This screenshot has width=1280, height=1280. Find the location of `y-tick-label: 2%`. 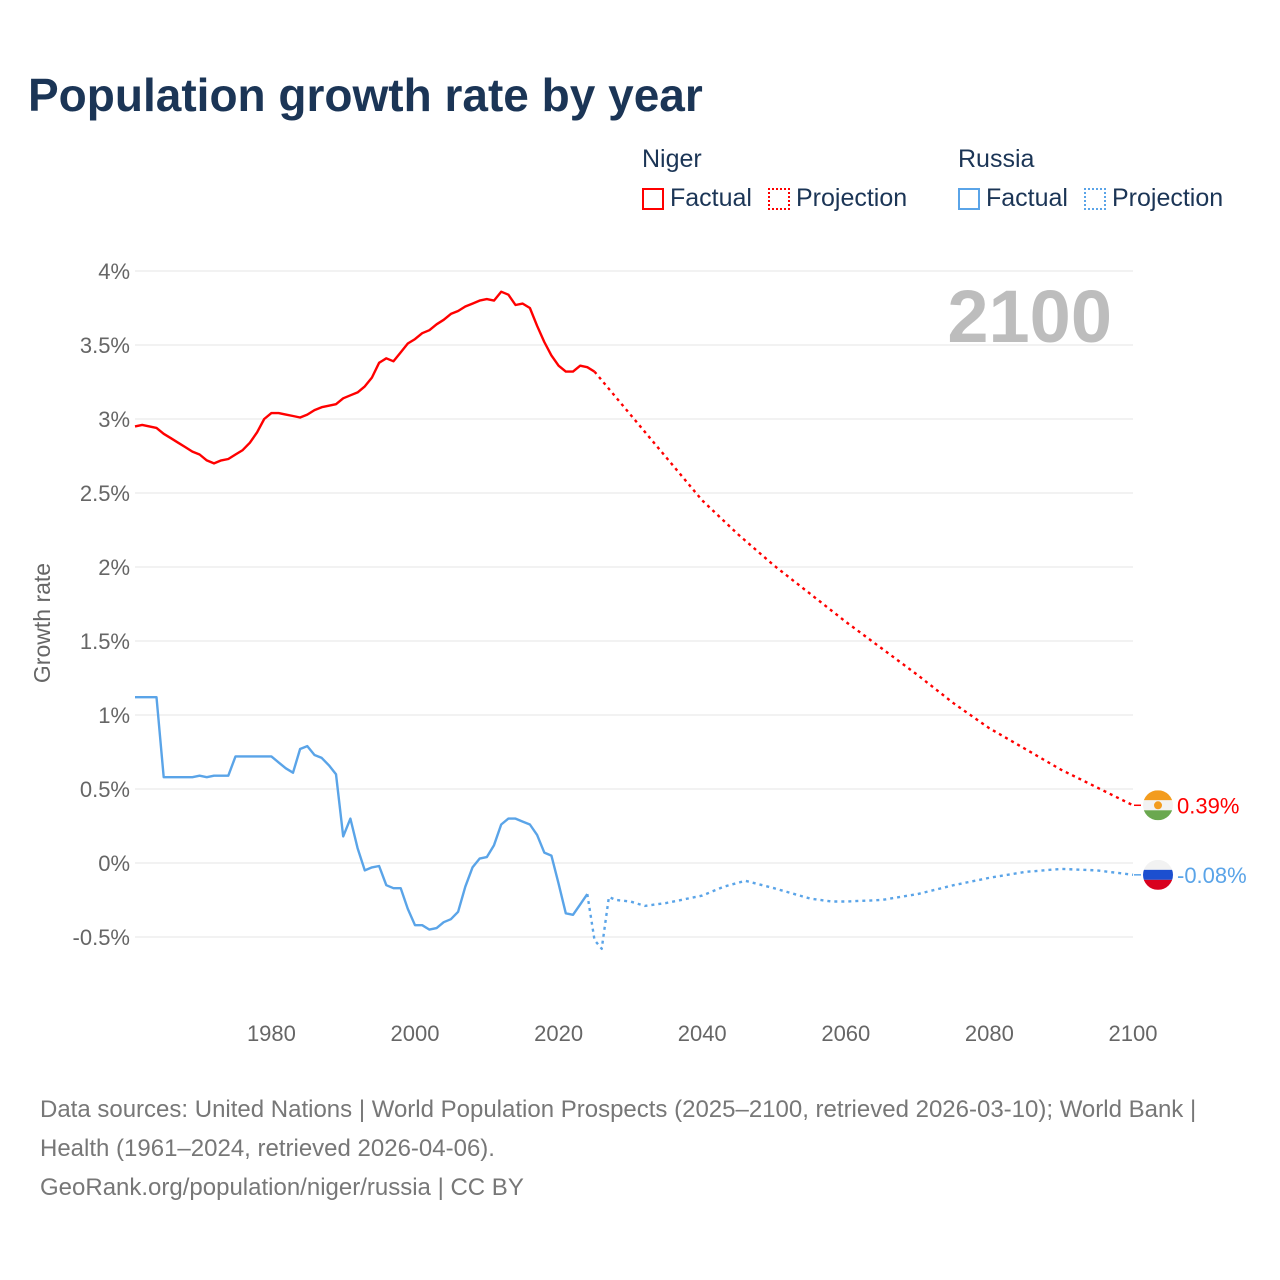

y-tick-label: 2% is located at coordinates (114, 567).